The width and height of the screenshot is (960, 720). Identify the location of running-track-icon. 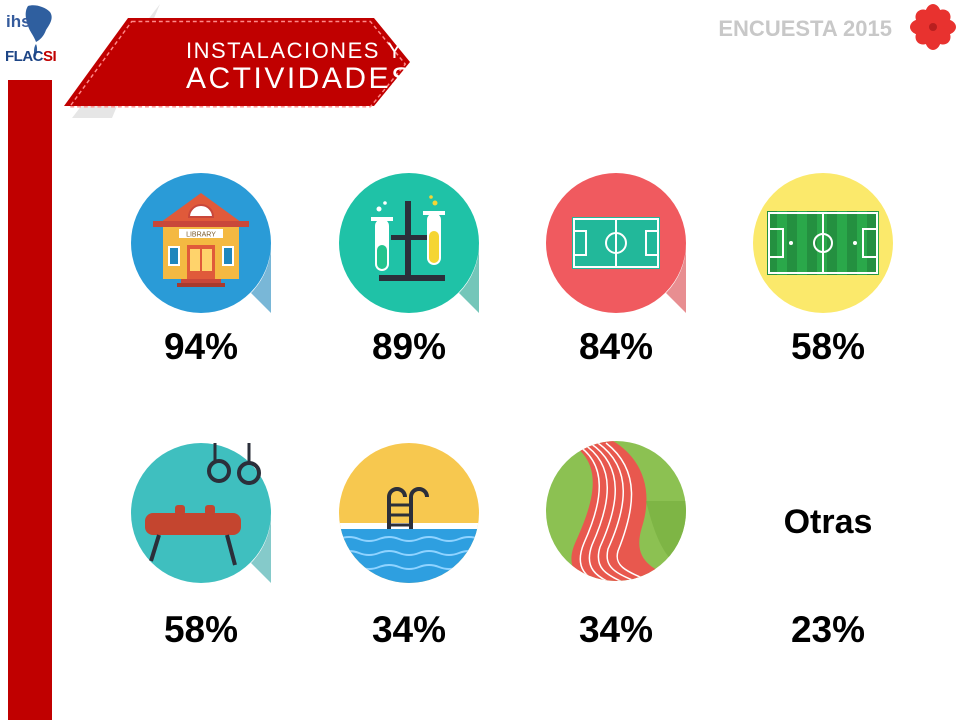
(616, 511).